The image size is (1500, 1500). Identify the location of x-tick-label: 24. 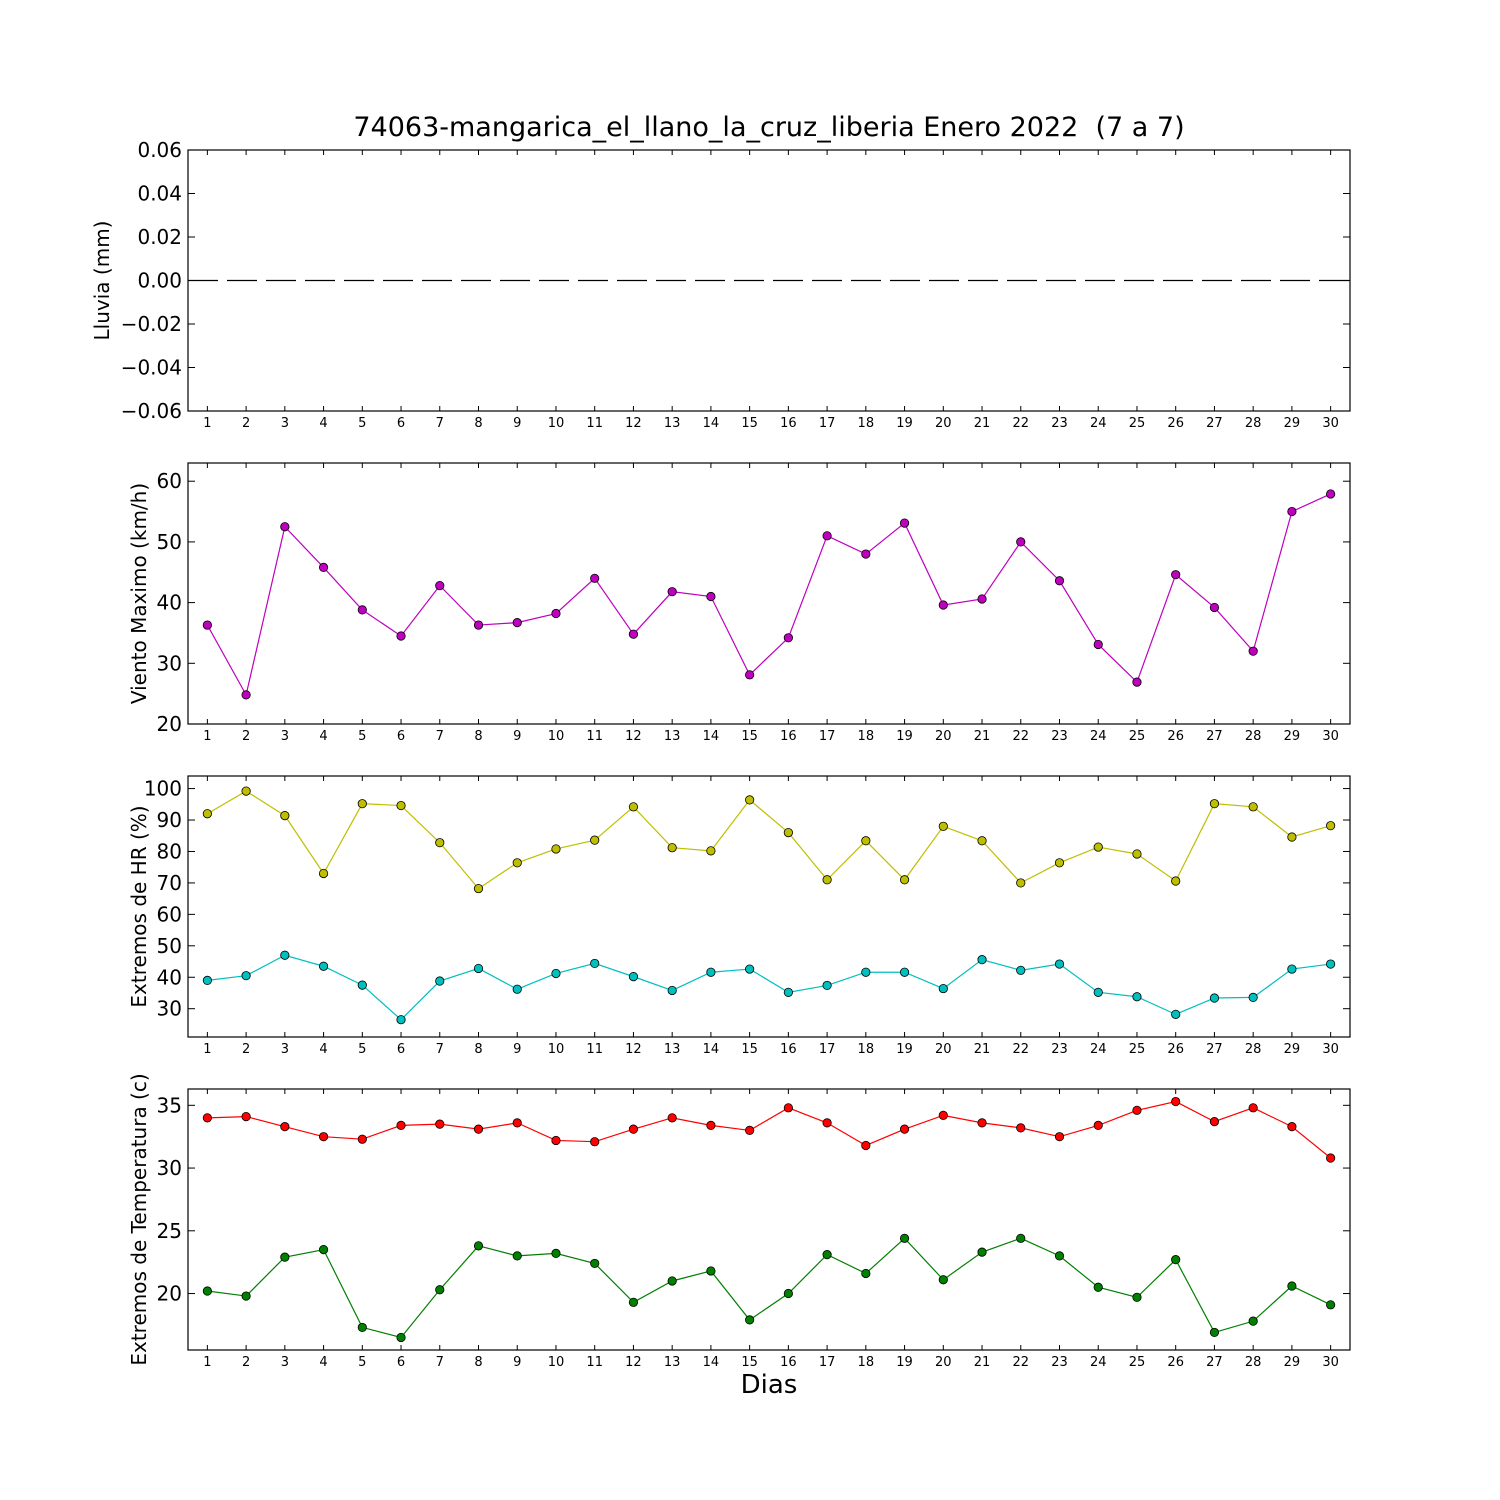
(1098, 1049).